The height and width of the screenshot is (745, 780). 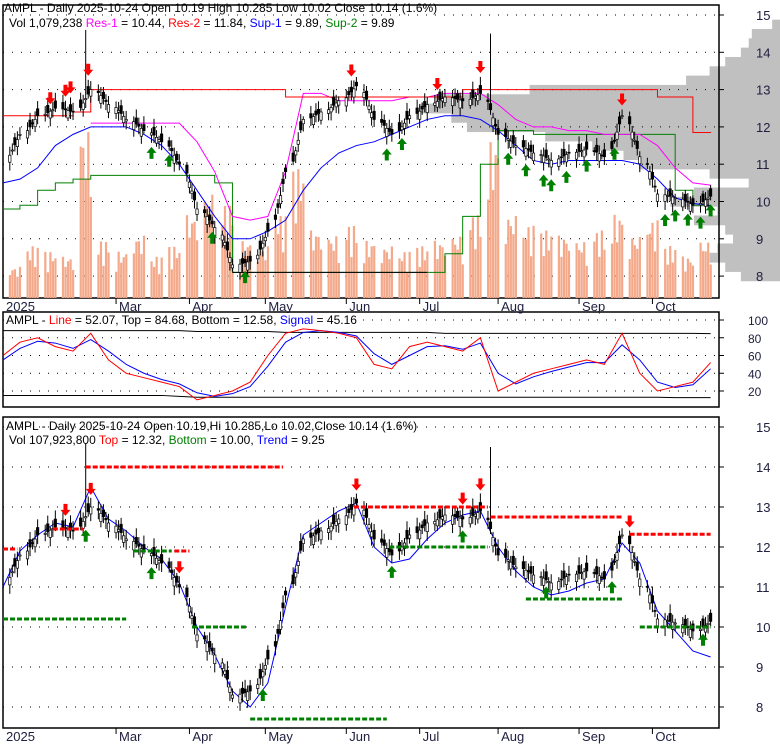 I want to click on price-profile-bar, so click(x=615, y=117).